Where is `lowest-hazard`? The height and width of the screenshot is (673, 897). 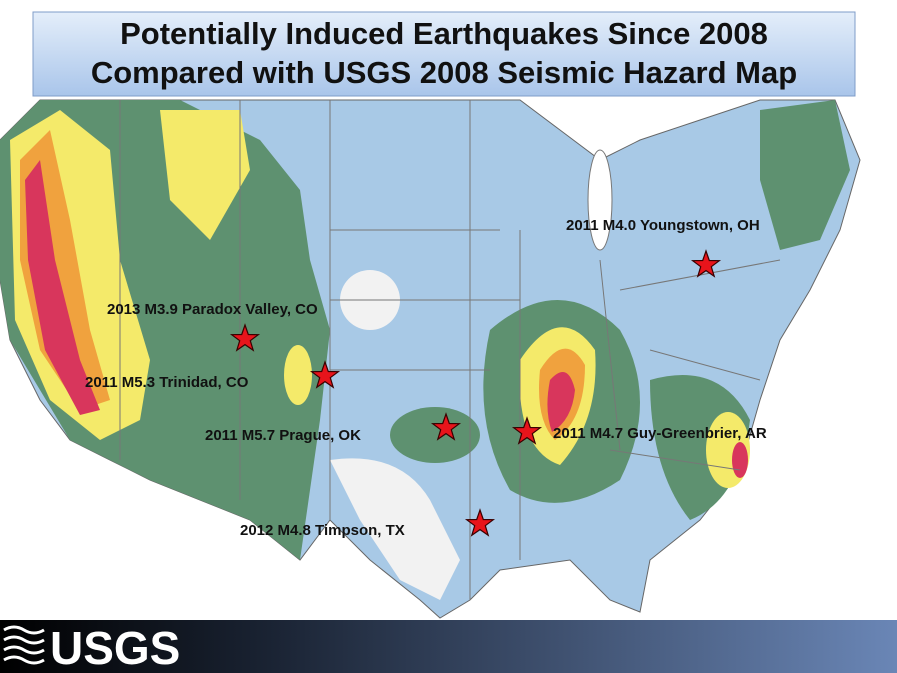 lowest-hazard is located at coordinates (395, 529).